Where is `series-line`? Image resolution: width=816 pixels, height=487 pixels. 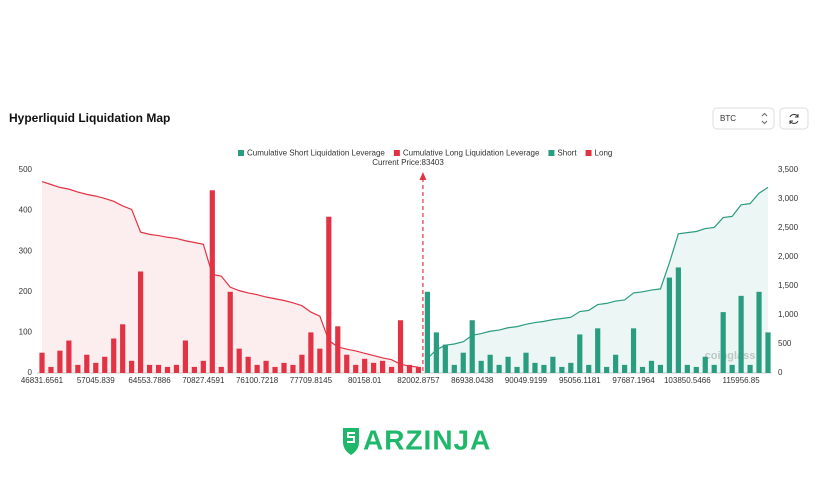
series-line is located at coordinates (597, 272).